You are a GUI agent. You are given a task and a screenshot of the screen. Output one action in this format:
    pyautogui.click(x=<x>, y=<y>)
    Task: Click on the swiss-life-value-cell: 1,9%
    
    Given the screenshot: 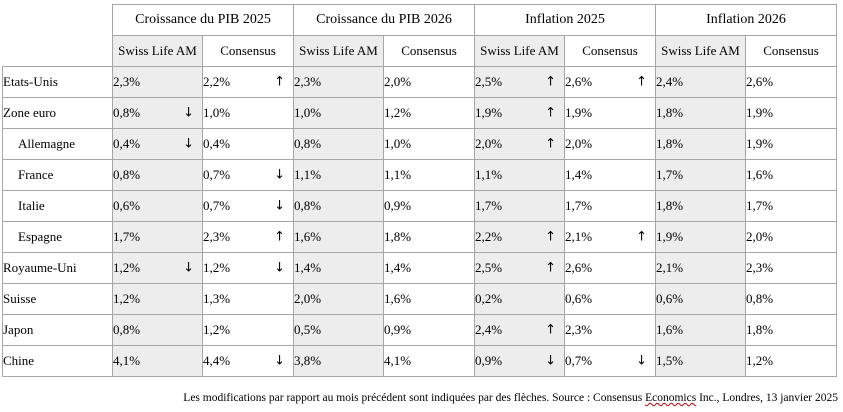 What is the action you would take?
    pyautogui.click(x=700, y=237)
    